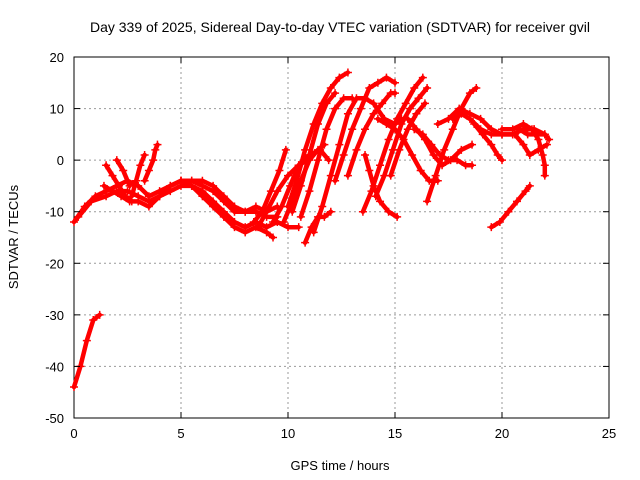 The image size is (640, 480). What do you see at coordinates (54, 418) in the screenshot?
I see `y-tick-label: -50` at bounding box center [54, 418].